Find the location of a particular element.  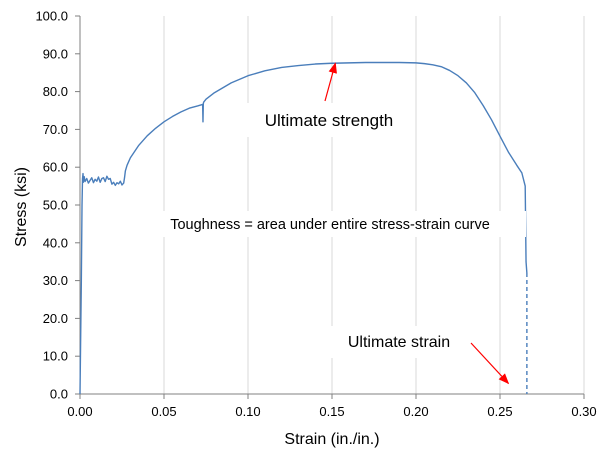

ultimate-strength-arrow is located at coordinates (330, 82).